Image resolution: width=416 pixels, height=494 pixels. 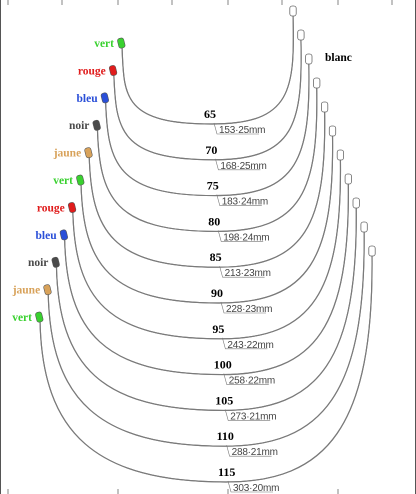 I want to click on size-label: 85, so click(x=216, y=257).